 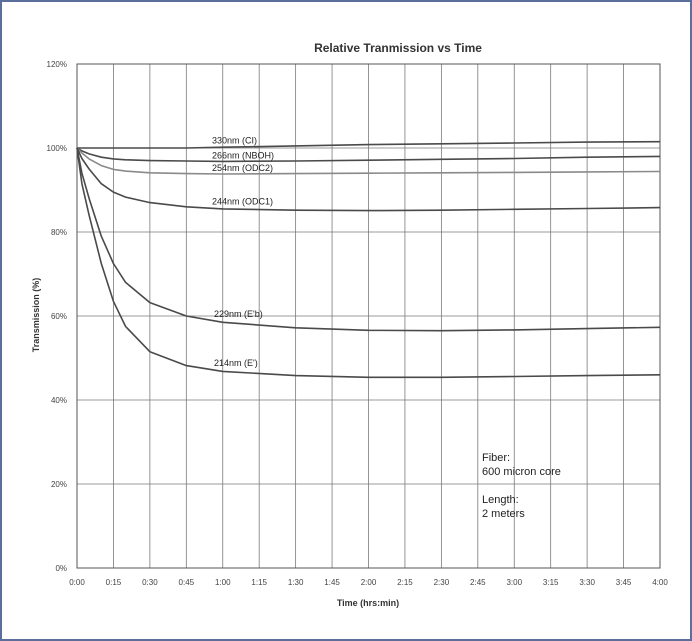 What do you see at coordinates (61, 568) in the screenshot?
I see `y-tick-label: 0%` at bounding box center [61, 568].